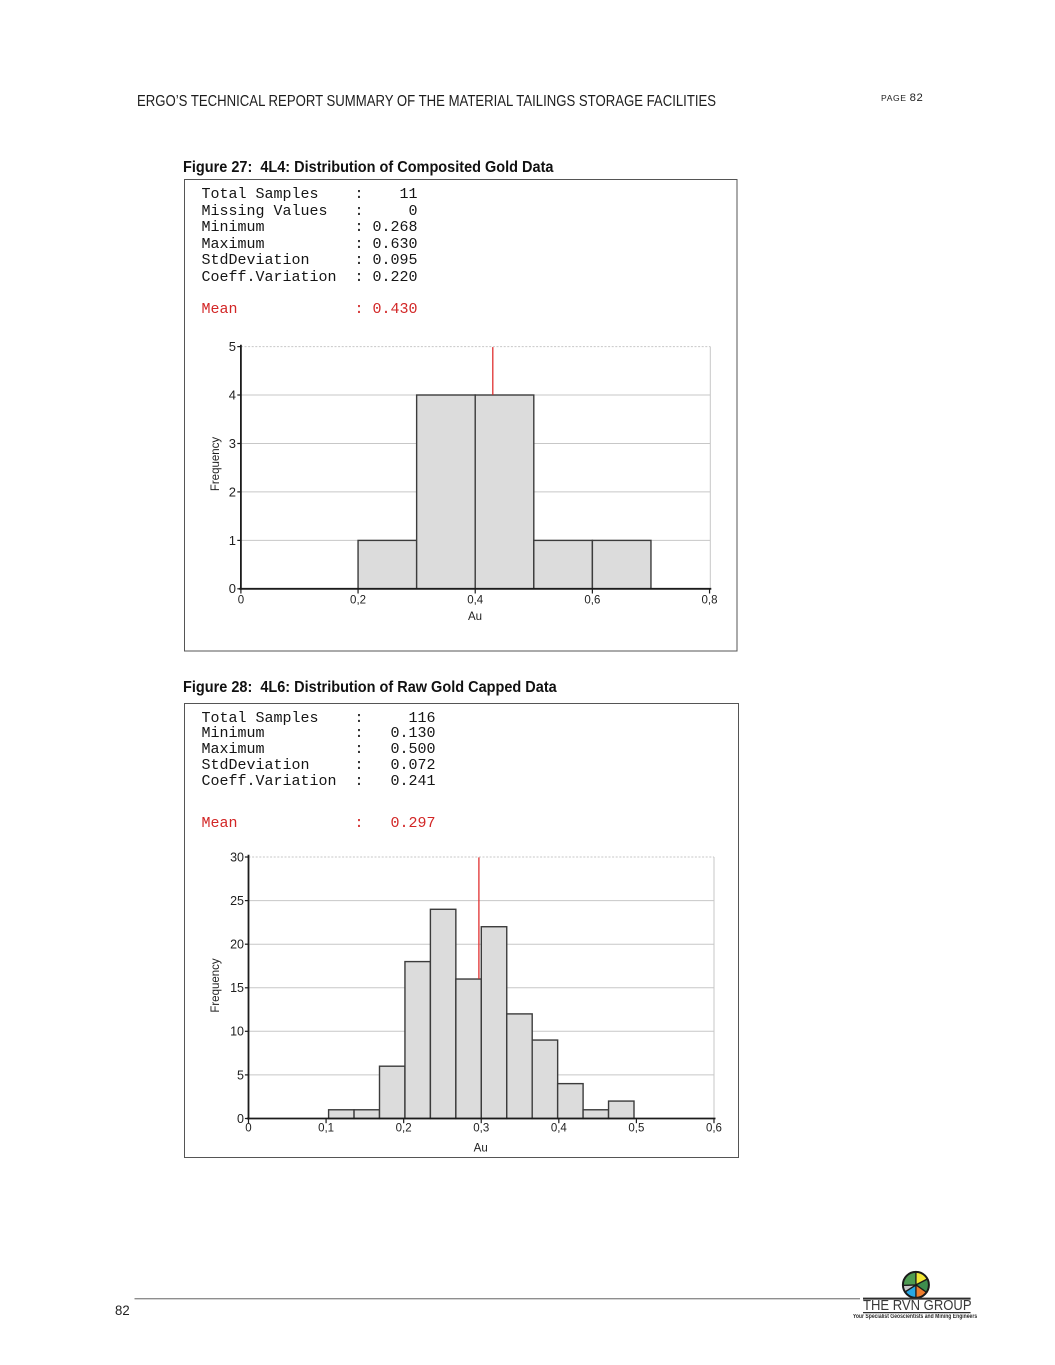 The image size is (1055, 1365). Describe the element at coordinates (636, 1129) in the screenshot. I see `svg-text: 0,5` at that location.